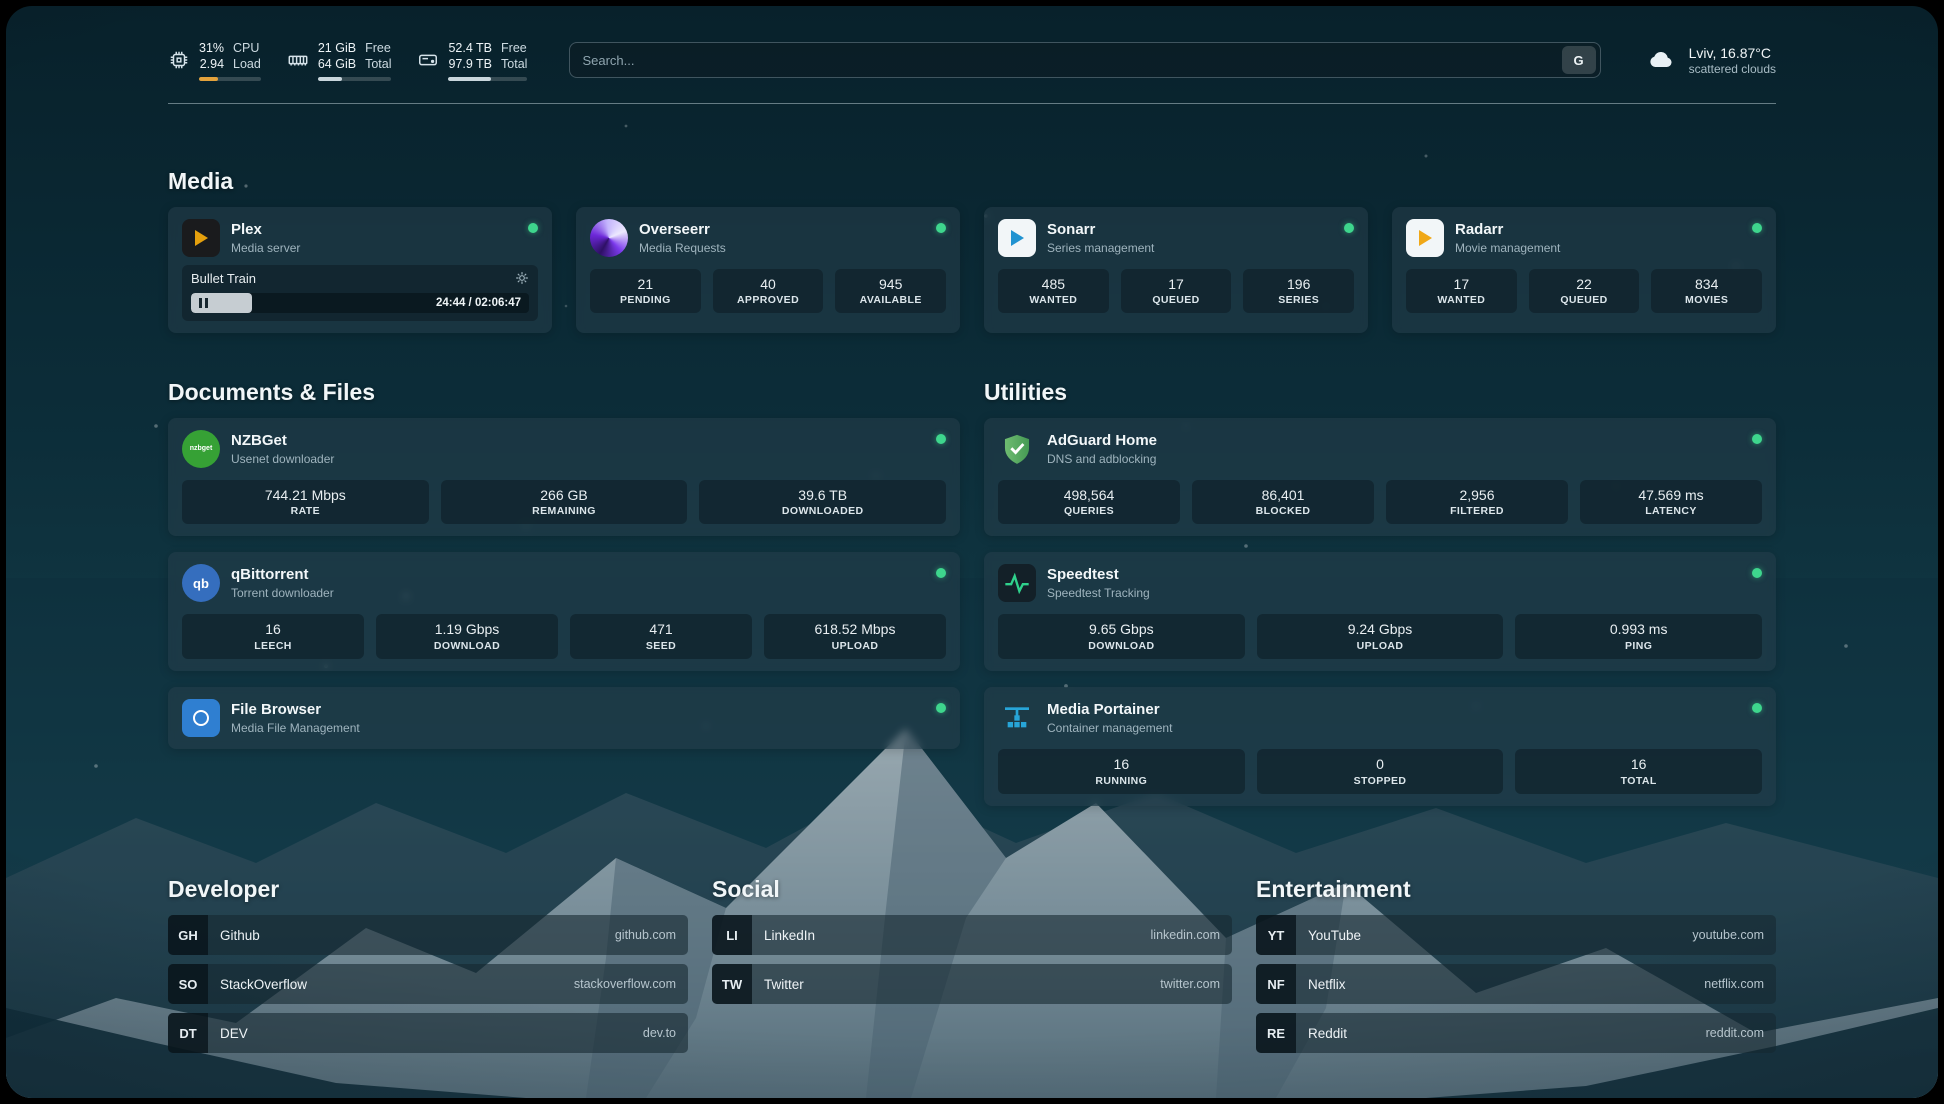 Image resolution: width=1944 pixels, height=1104 pixels. Describe the element at coordinates (1335, 935) in the screenshot. I see `bookmark-name: YouTube` at that location.